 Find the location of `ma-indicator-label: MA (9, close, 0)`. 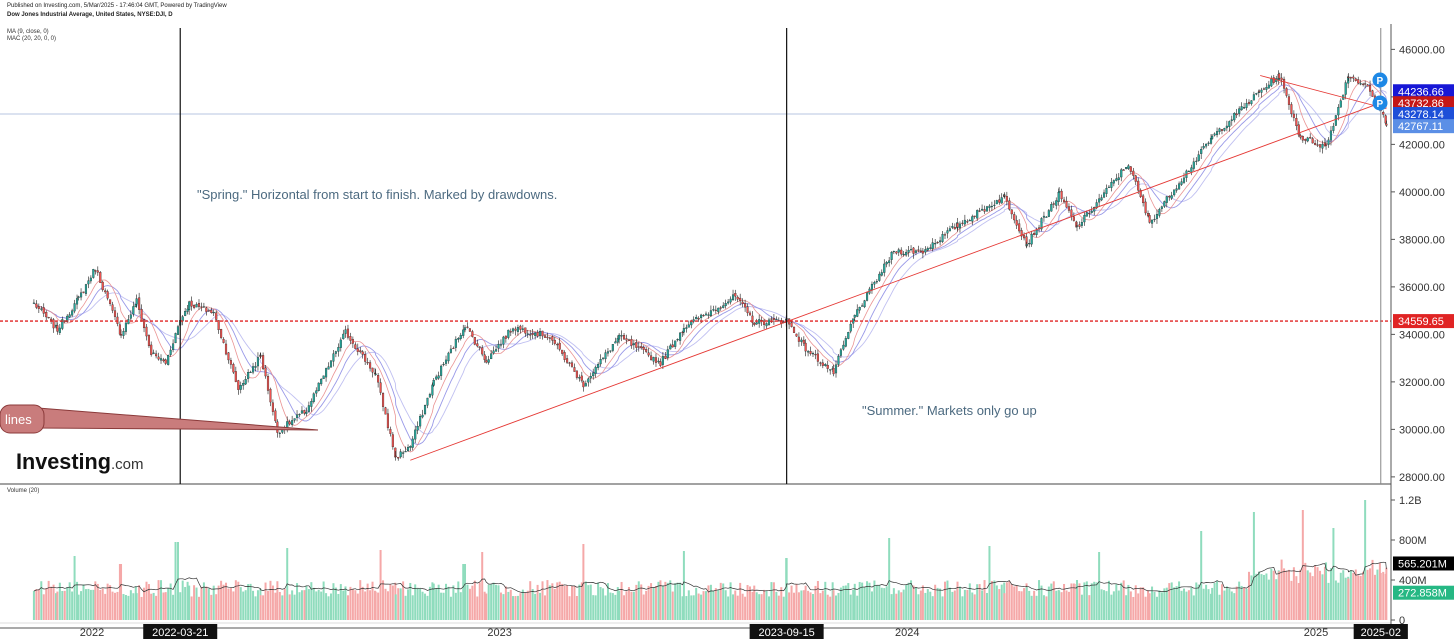

ma-indicator-label: MA (9, close, 0) is located at coordinates (28, 32).